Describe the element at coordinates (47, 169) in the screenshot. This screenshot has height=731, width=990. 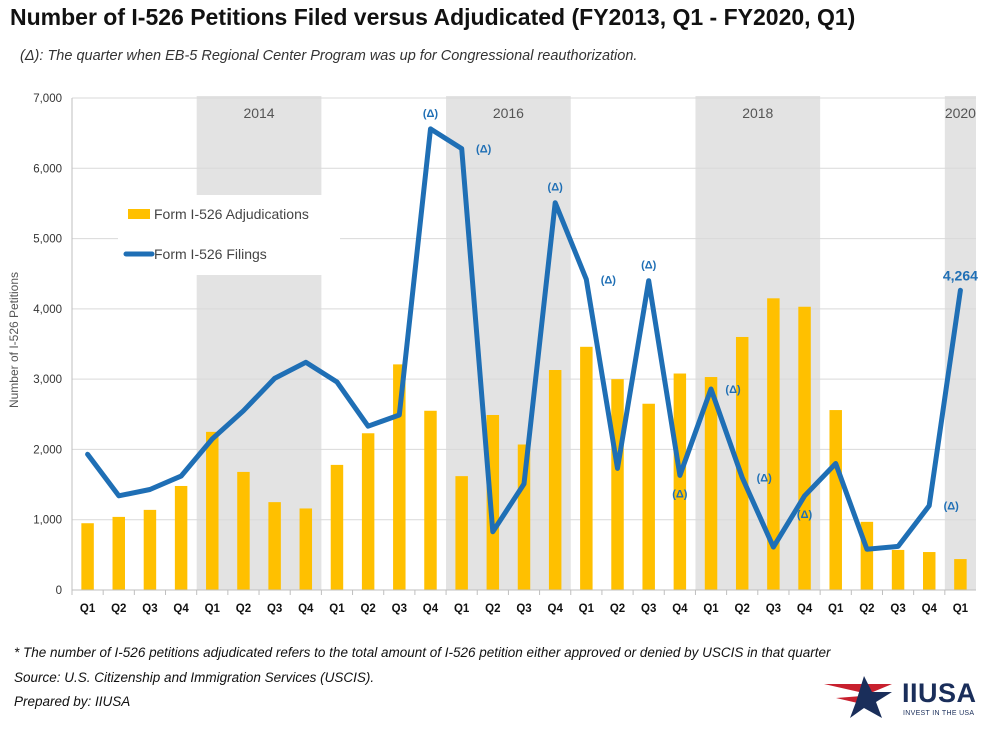
I see `y-tick-label: 6,000` at that location.